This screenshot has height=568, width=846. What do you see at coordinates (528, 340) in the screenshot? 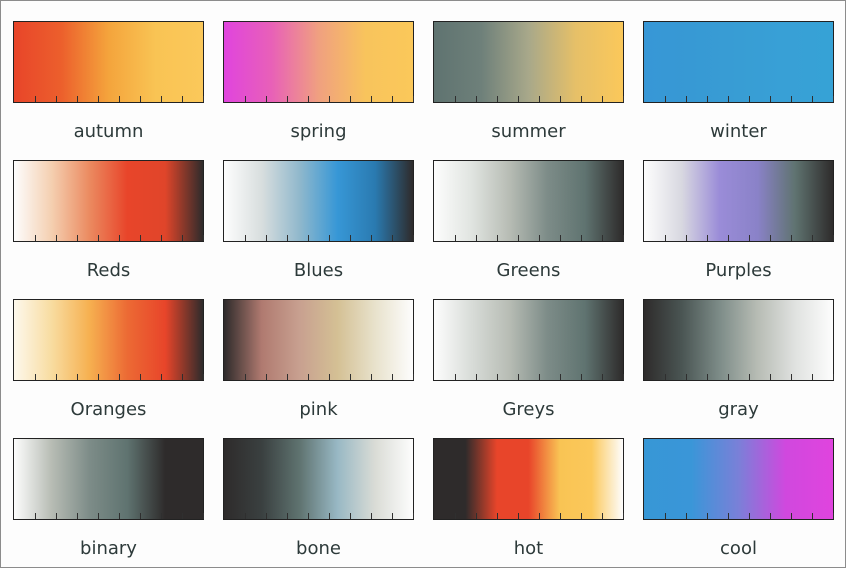
I see `colormap-swatch-greys` at bounding box center [528, 340].